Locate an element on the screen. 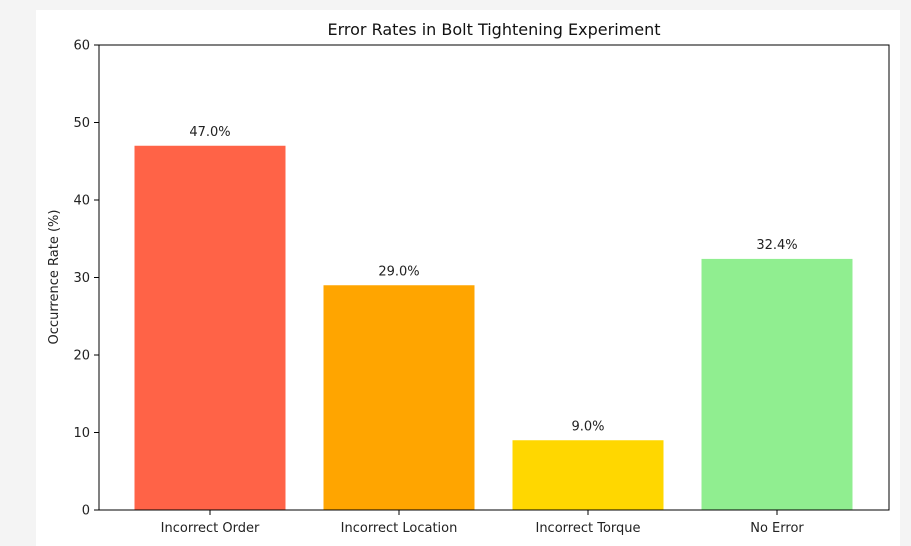 The width and height of the screenshot is (911, 546). y-axis-label: Occurrence Rate (%) is located at coordinates (54, 277).